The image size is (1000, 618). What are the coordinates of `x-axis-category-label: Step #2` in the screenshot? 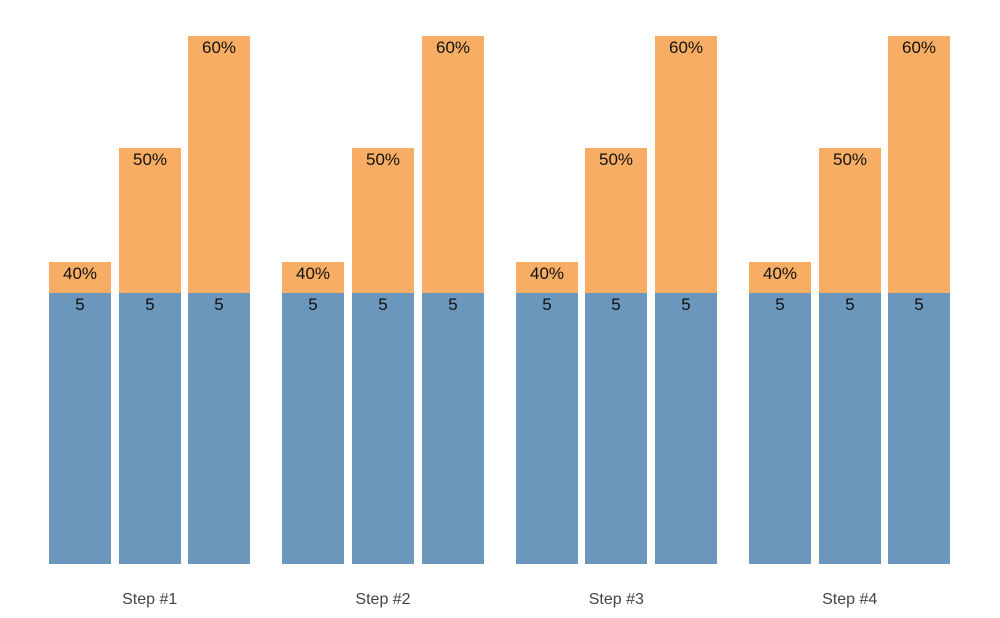 It's located at (383, 599).